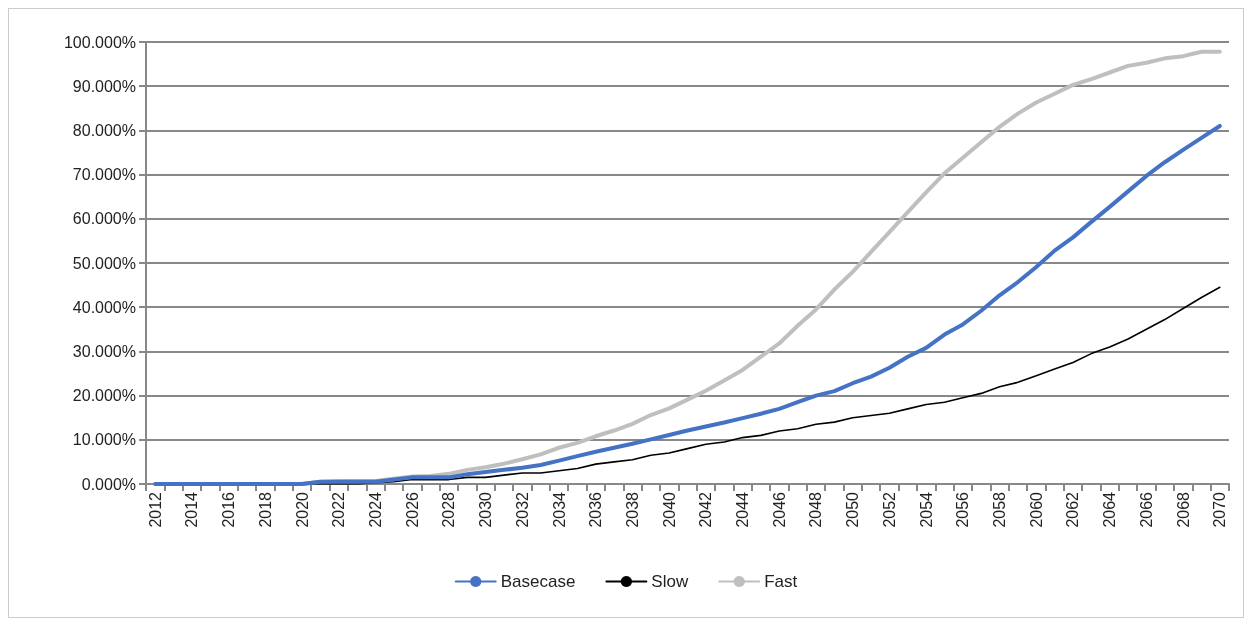  I want to click on x-tick-label: 2042, so click(706, 509).